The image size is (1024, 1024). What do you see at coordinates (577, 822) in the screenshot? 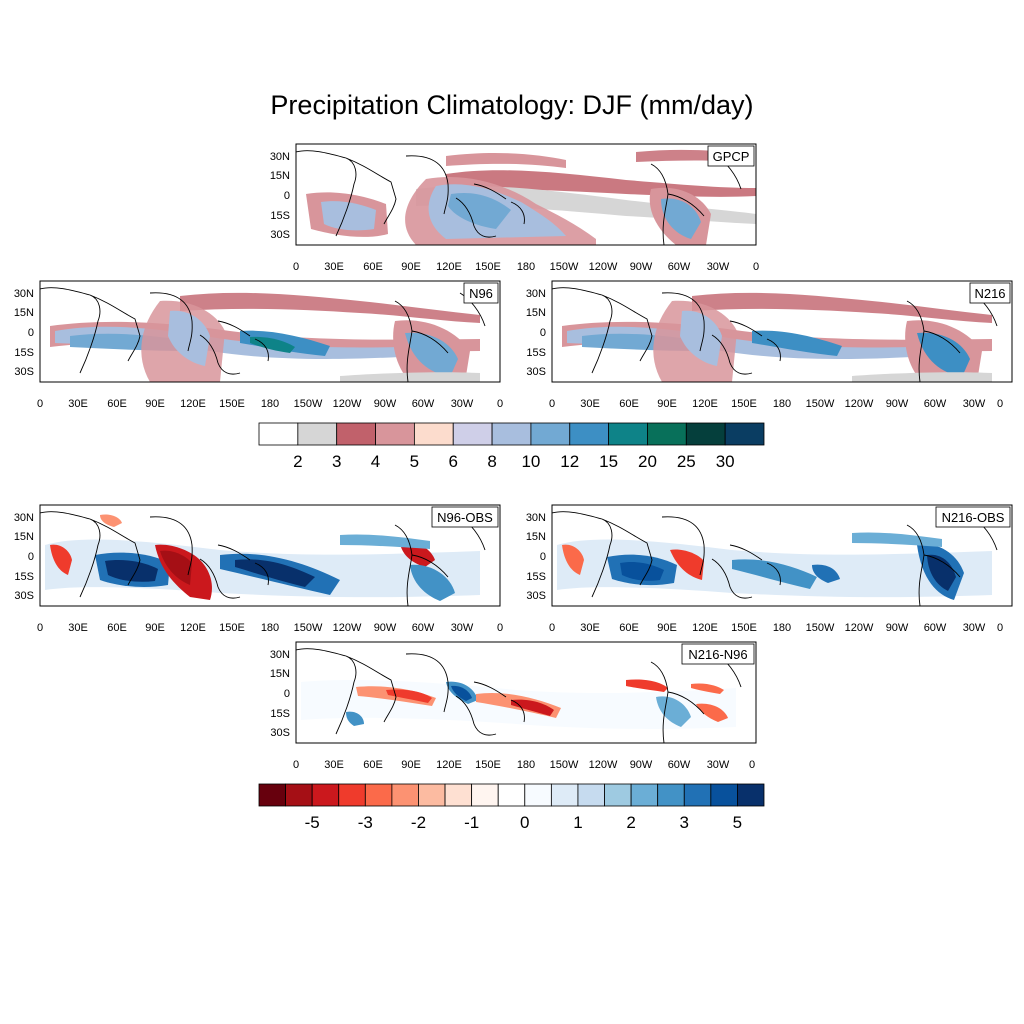
I see `colorbar-label: 1` at bounding box center [577, 822].